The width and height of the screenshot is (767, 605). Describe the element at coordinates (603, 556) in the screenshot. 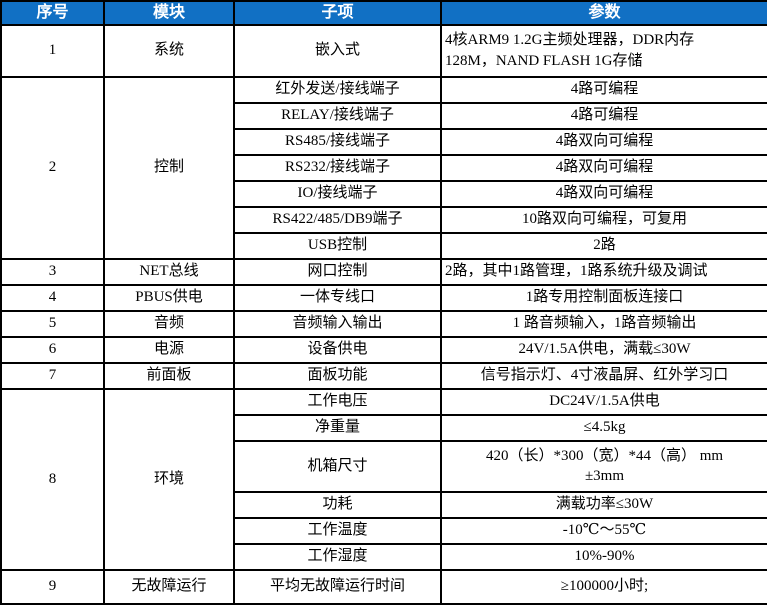

I see `param-cell: 10%-90%` at that location.